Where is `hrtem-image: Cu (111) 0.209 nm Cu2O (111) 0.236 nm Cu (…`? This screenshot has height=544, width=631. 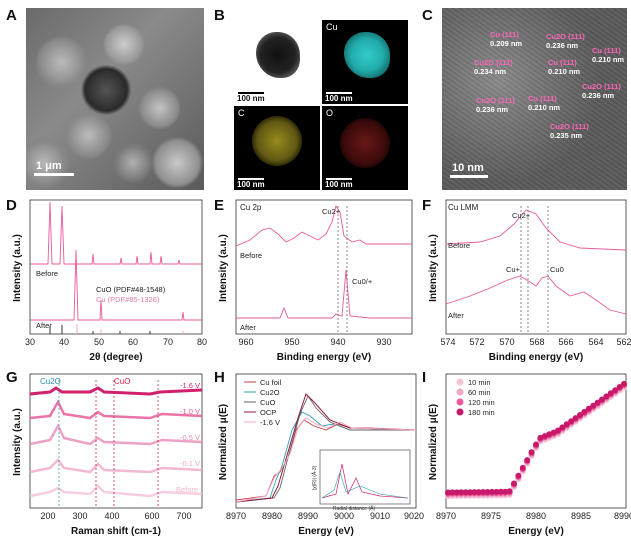
hrtem-image: Cu (111) 0.209 nm Cu2O (111) 0.236 nm Cu (… is located at coordinates (534, 99).